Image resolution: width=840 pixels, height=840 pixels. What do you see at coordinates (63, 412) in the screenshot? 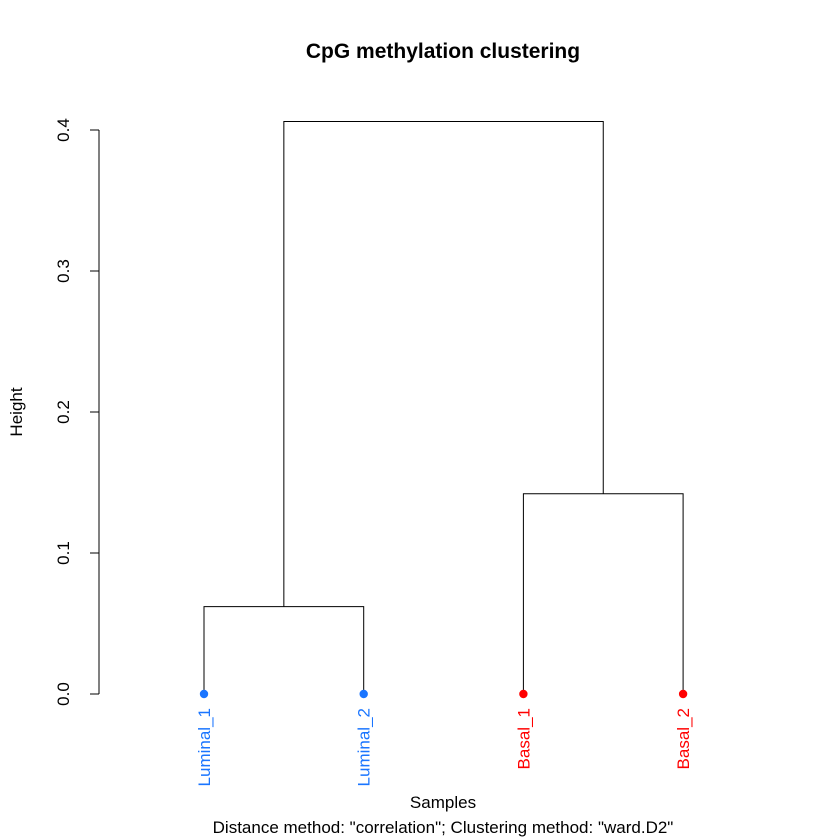
I see `y-tick-label: 0.2` at bounding box center [63, 412].